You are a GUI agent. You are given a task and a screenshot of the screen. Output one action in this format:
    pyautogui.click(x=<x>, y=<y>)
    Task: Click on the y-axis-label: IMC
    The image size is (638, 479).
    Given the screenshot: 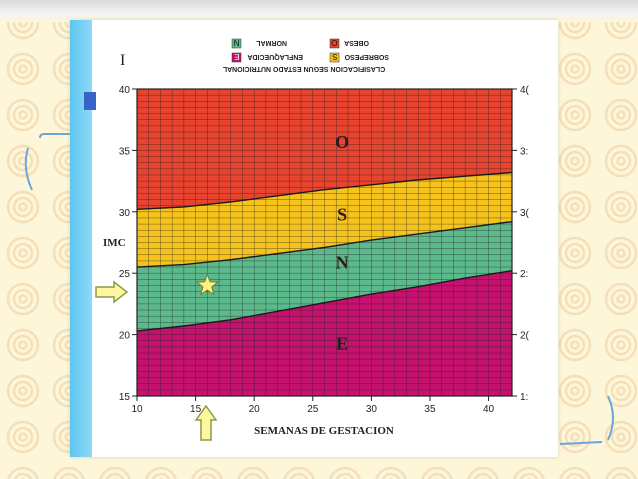 What is the action you would take?
    pyautogui.click(x=114, y=243)
    